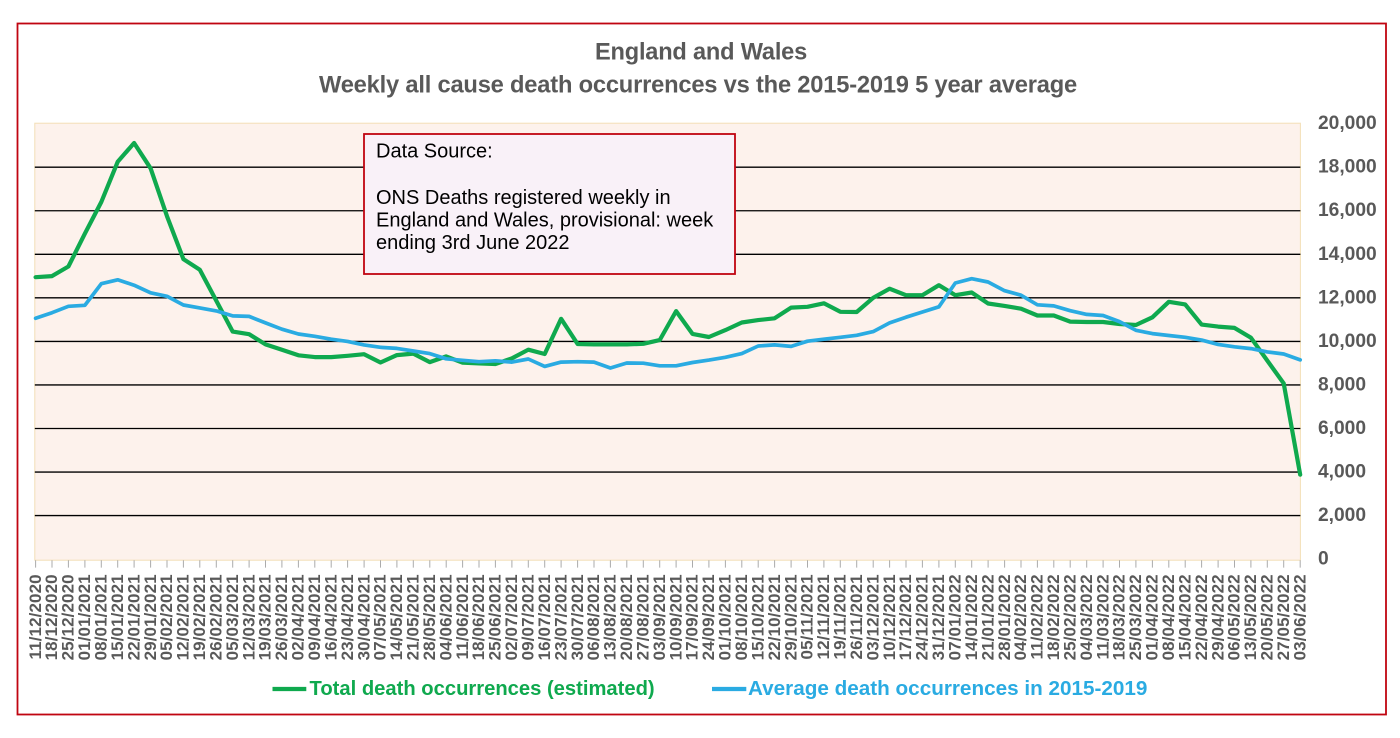  Describe the element at coordinates (807, 616) in the screenshot. I see `svg-text: 05/11/2021` at that location.